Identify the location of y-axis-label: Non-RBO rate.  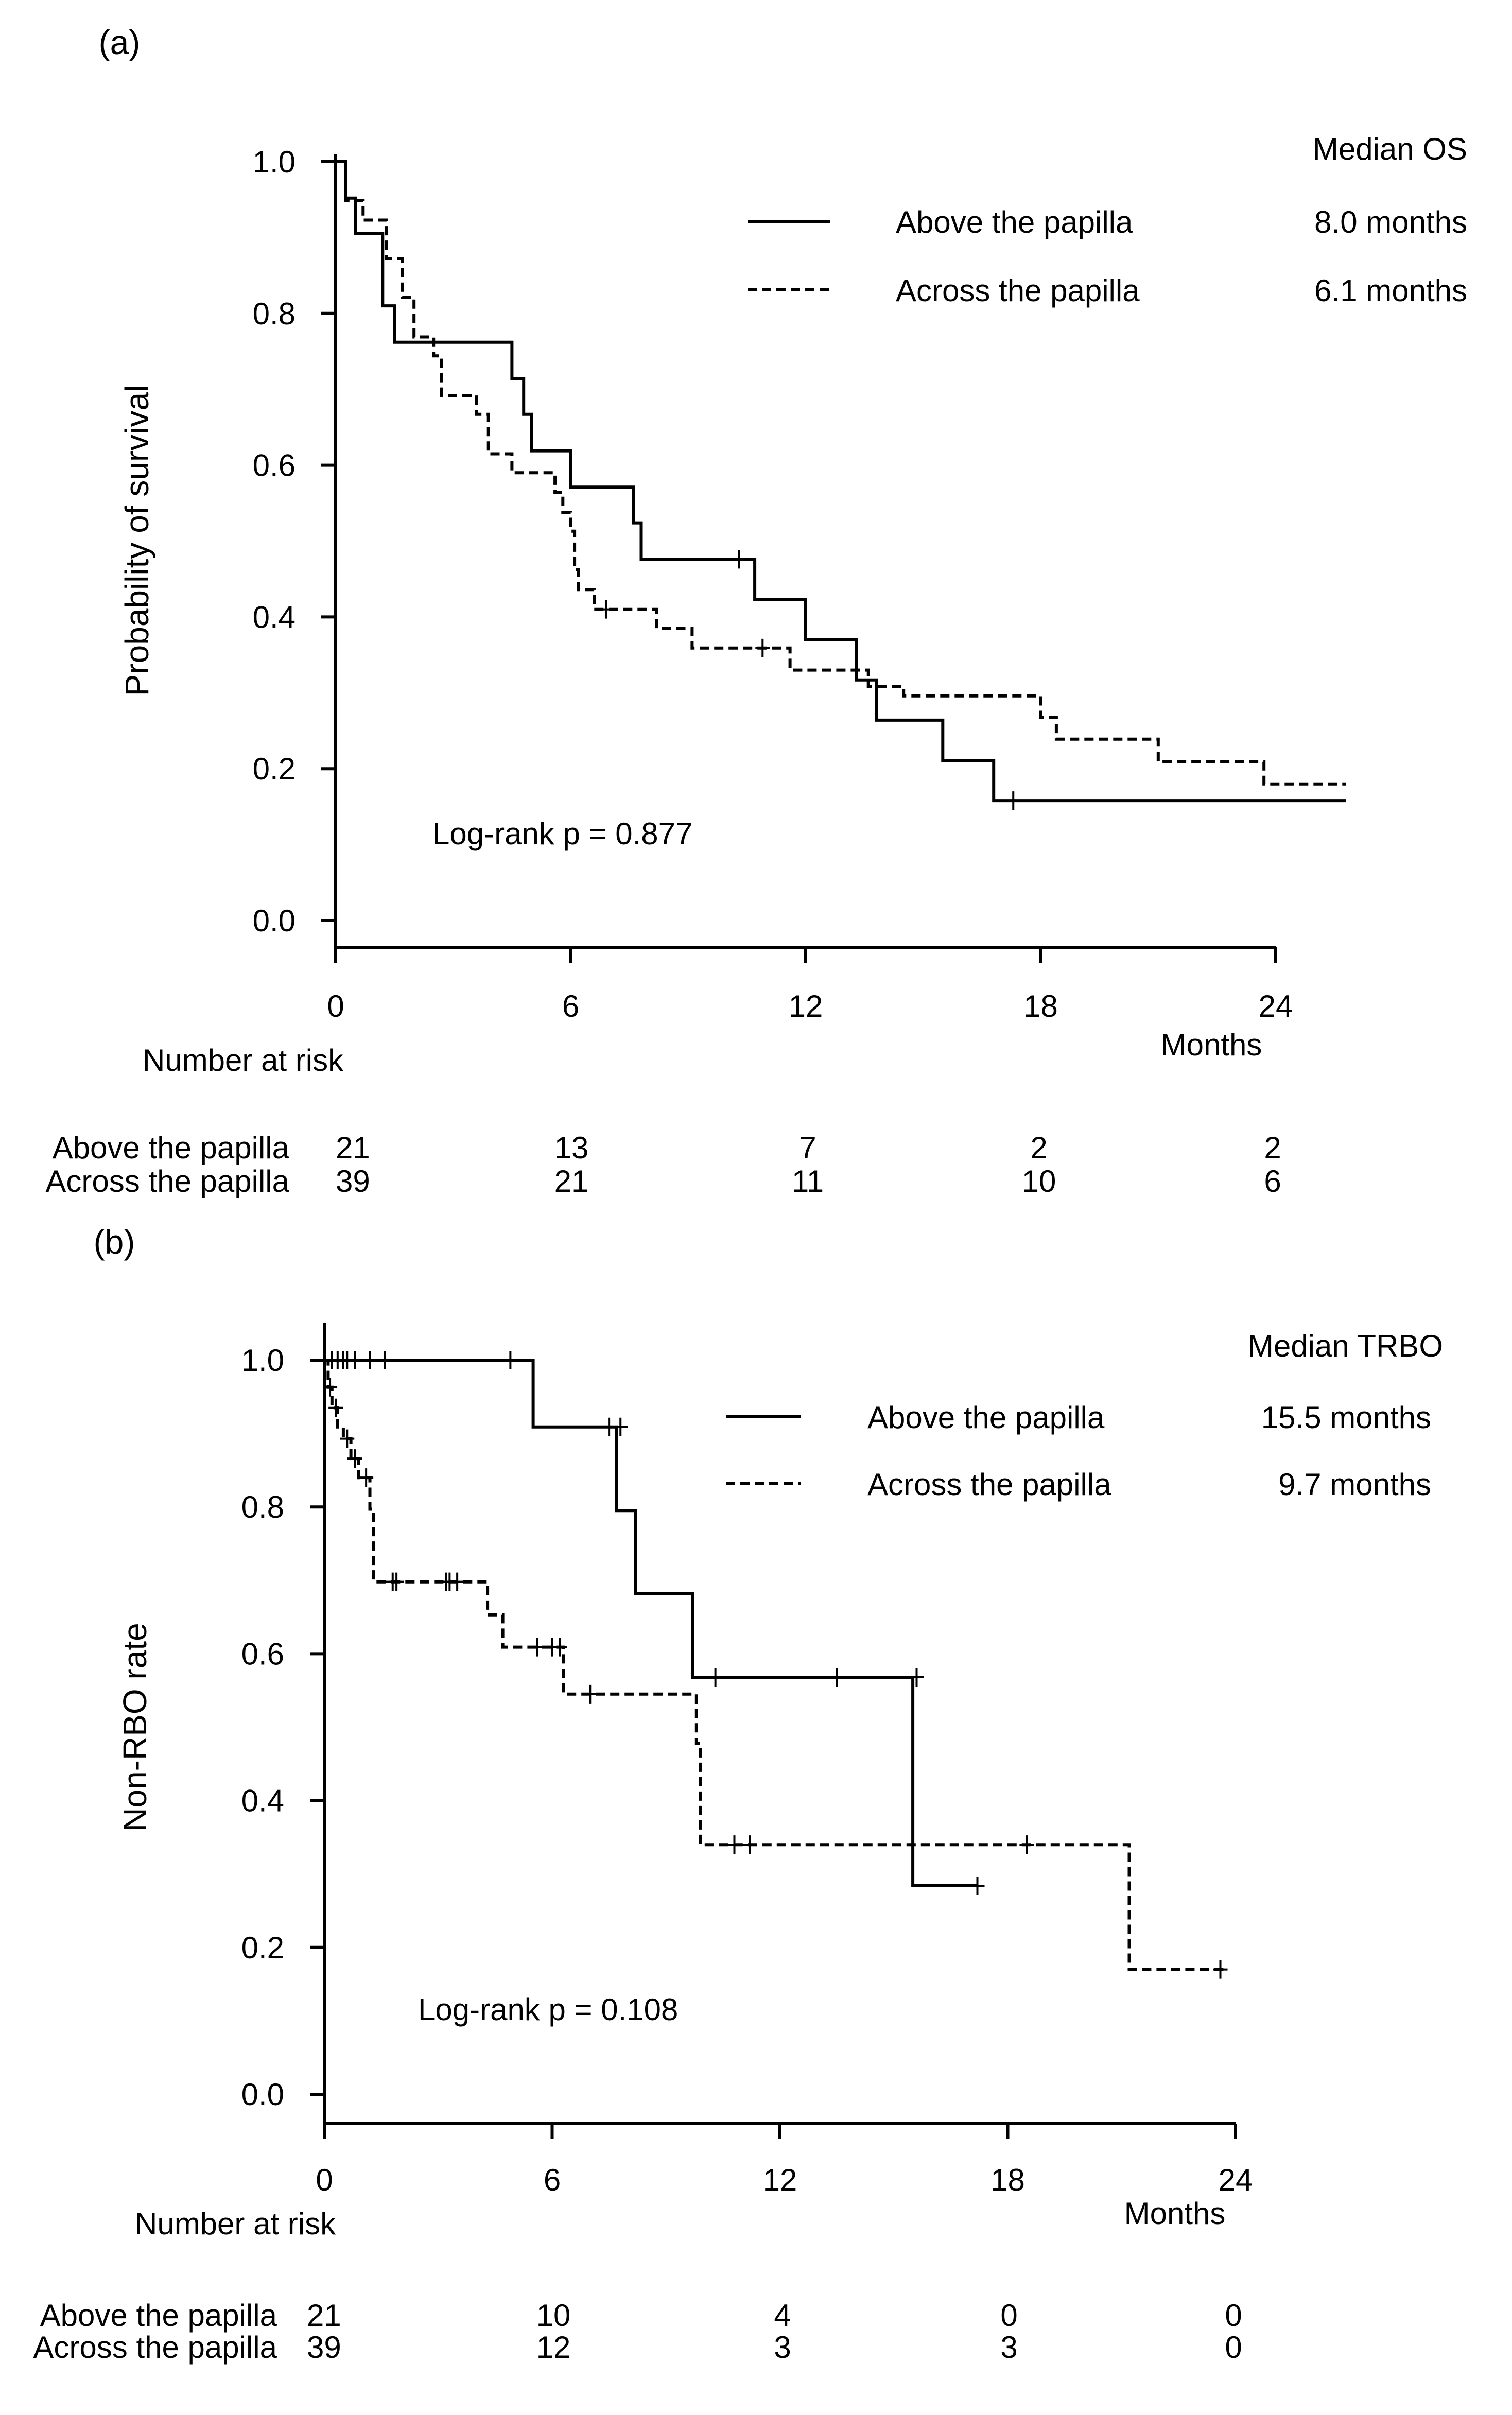
(134, 1727).